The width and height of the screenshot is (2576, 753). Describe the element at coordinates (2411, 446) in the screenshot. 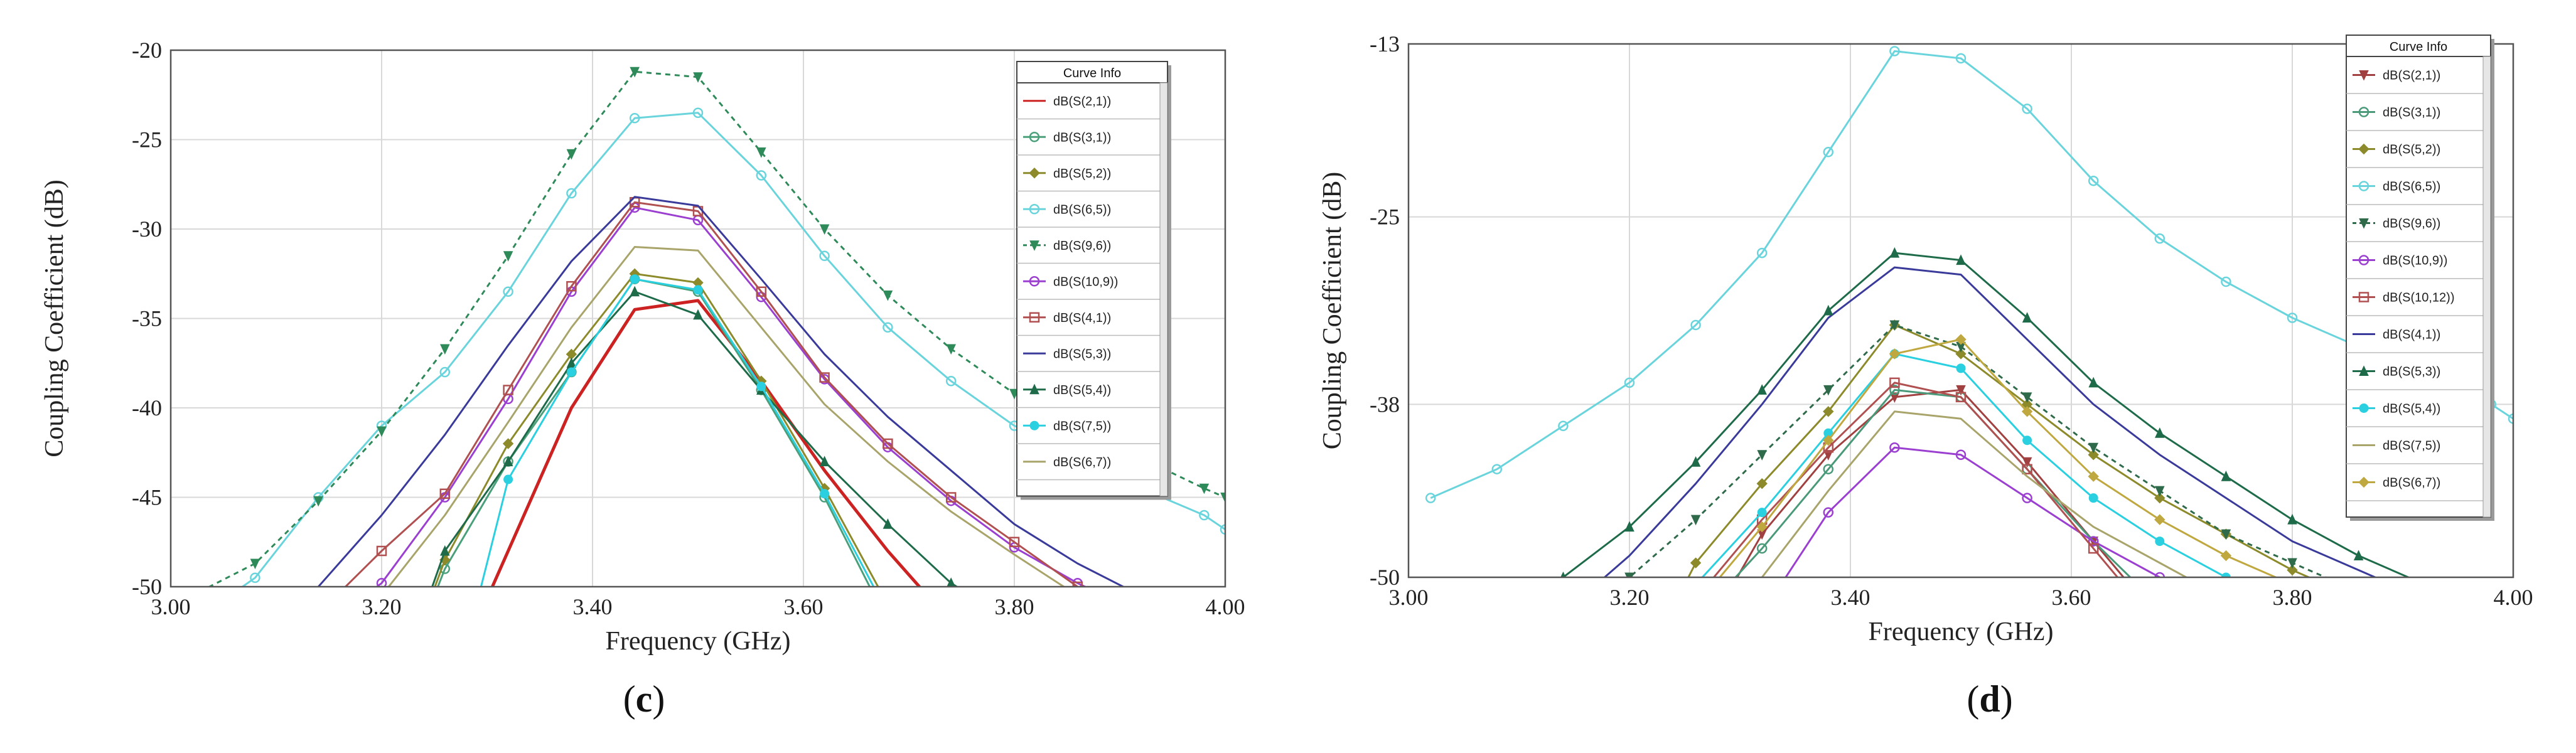

I see `legend-label: dB(S(7,5))` at that location.